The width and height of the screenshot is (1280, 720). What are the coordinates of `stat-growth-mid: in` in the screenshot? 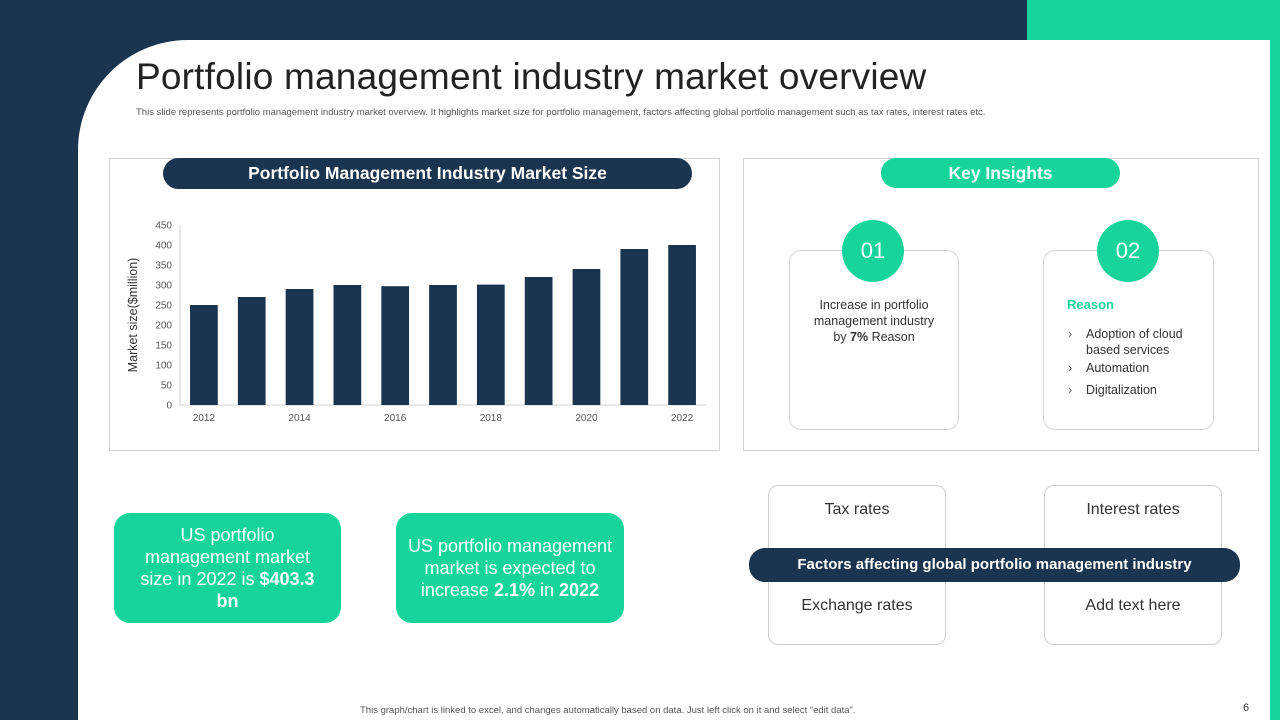 It's located at (547, 590).